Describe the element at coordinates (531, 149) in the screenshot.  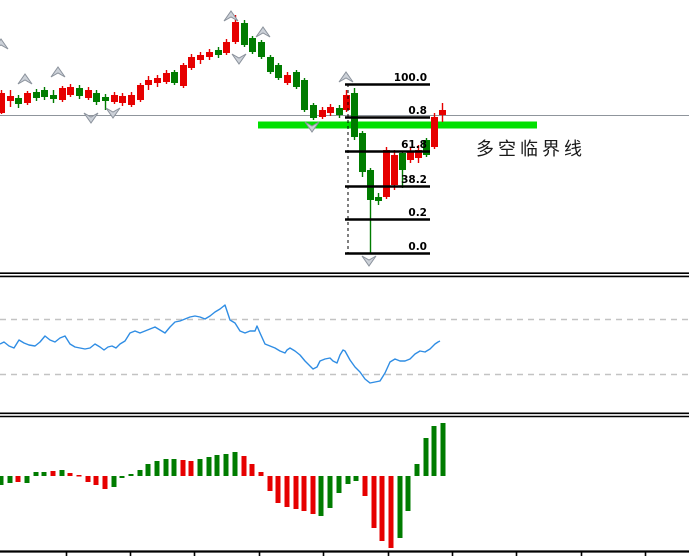
I see `critical-line-annotation: 多空临界线` at that location.